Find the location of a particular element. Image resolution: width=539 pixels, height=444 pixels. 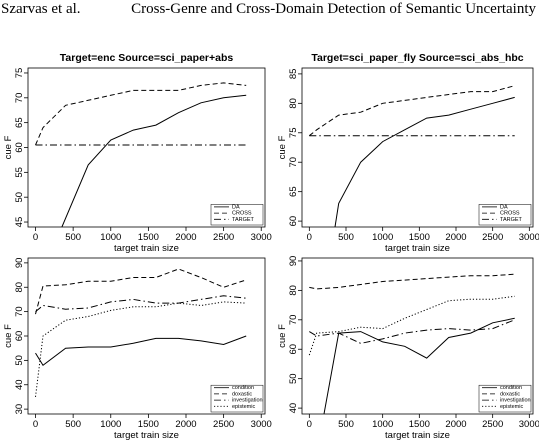

legend-label-DA: DA is located at coordinates (504, 207).